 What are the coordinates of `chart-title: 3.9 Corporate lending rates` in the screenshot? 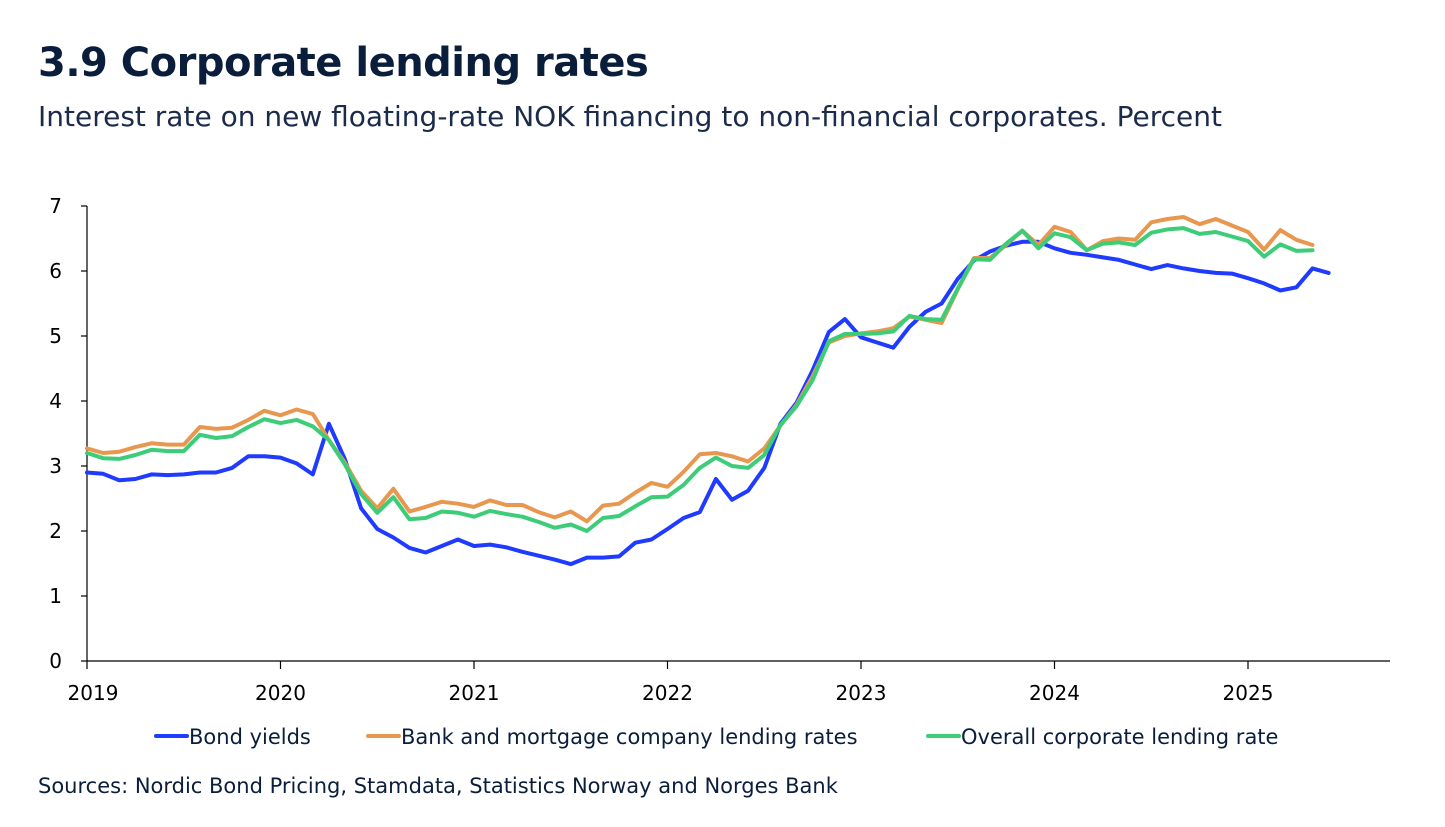 It's located at (343, 63).